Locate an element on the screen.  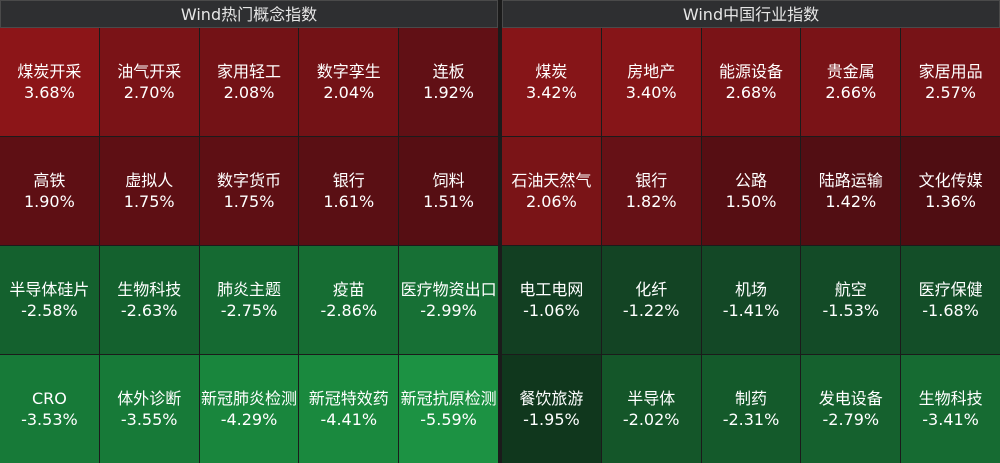
tile-name: CRO is located at coordinates (49, 398).